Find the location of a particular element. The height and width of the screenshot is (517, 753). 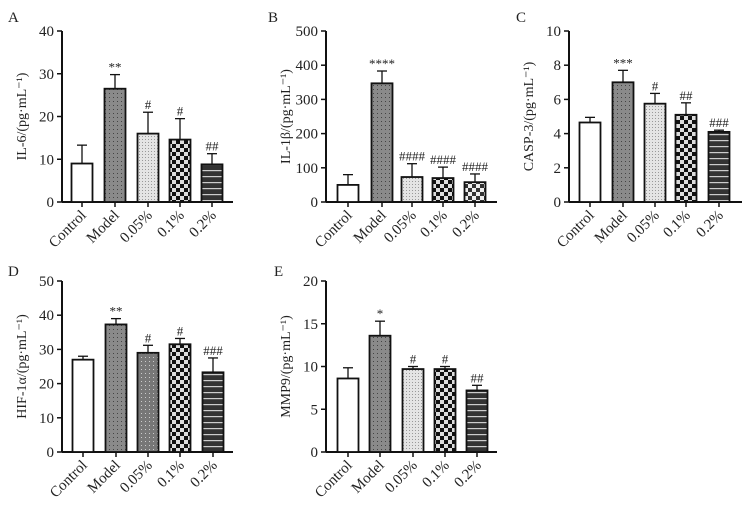

y-tick-label: 8 is located at coordinates (558, 66).